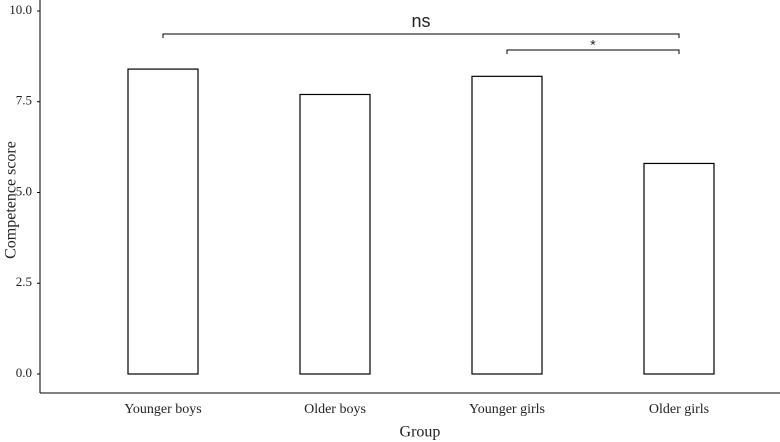 The width and height of the screenshot is (780, 442). Describe the element at coordinates (24, 281) in the screenshot. I see `y-tick-label: 2.5` at that location.